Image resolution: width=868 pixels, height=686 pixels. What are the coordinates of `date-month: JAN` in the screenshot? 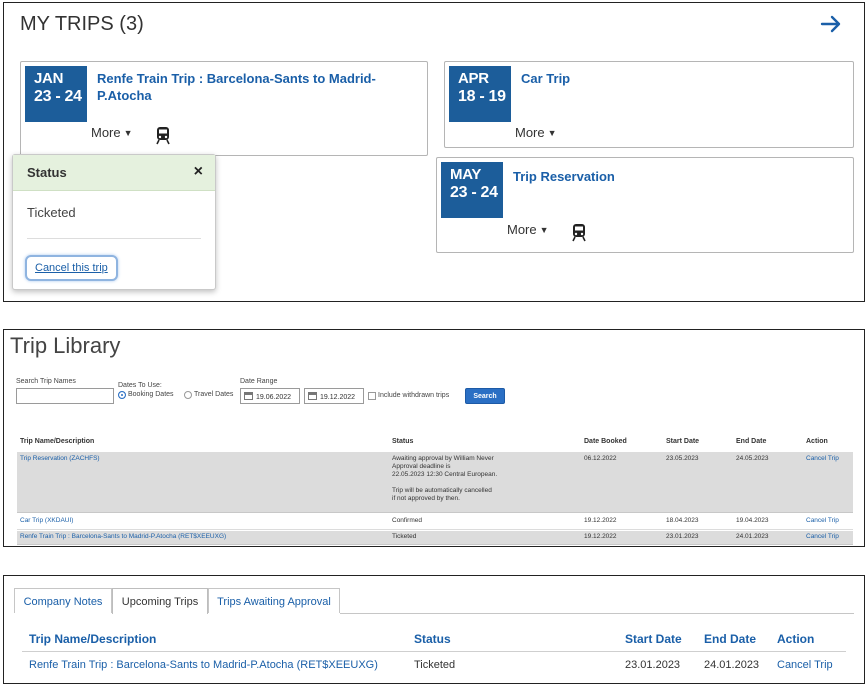 It's located at (49, 78).